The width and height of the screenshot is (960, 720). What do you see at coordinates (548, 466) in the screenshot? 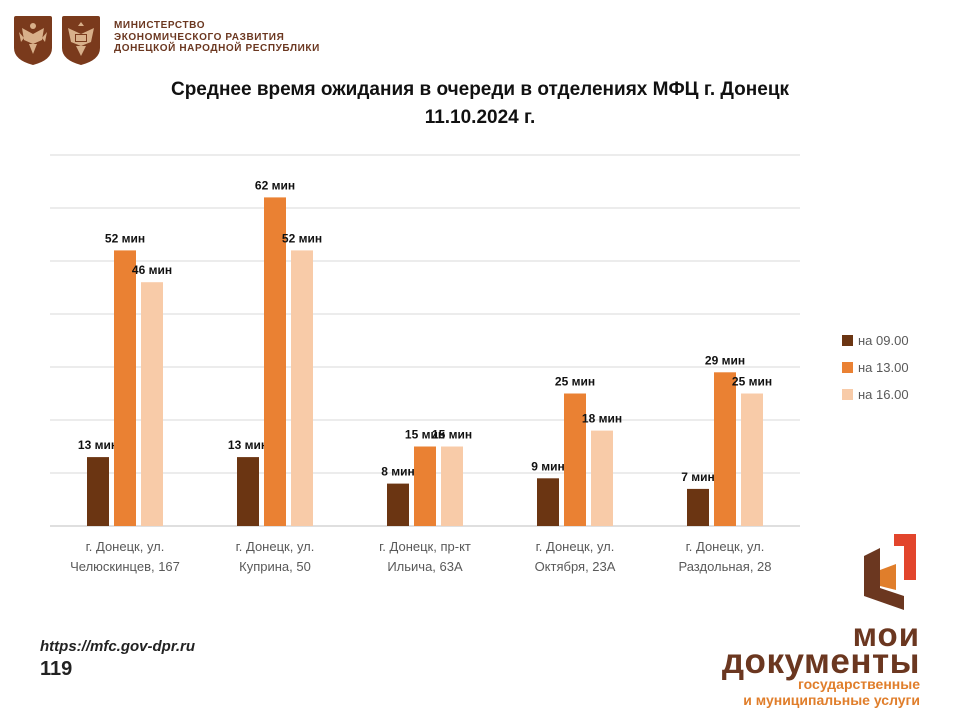
I see `data-label: 9 мин` at bounding box center [548, 466].